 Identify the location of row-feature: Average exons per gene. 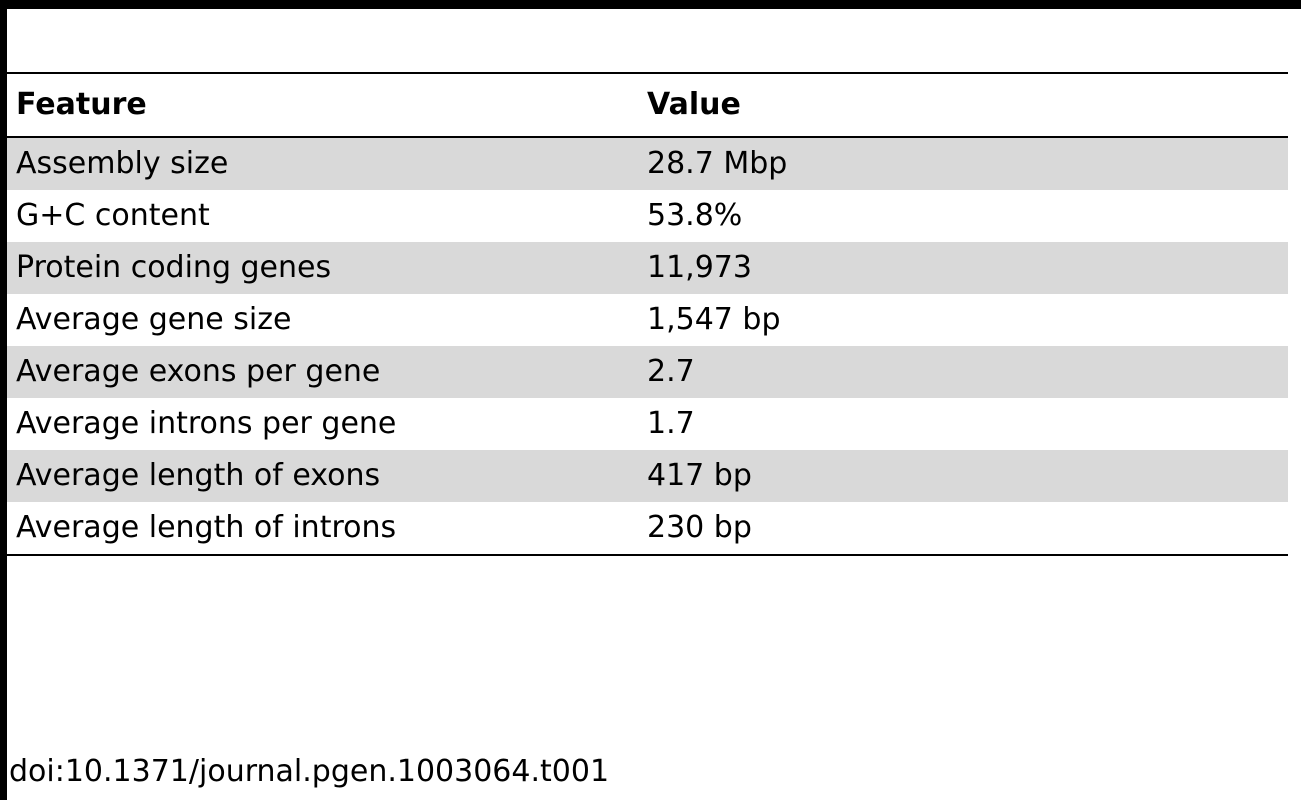
(198, 371).